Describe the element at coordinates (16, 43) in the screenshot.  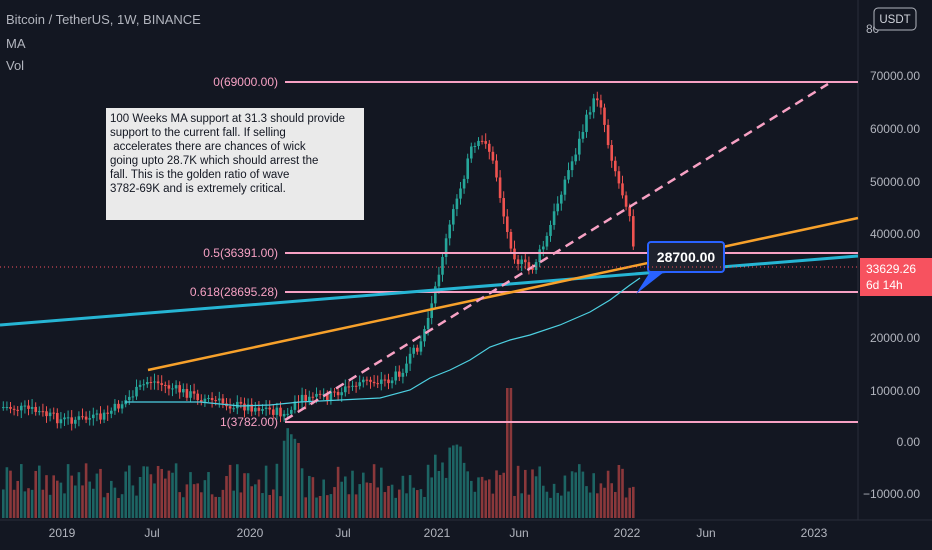
I see `indicator-ma-label: MA` at that location.